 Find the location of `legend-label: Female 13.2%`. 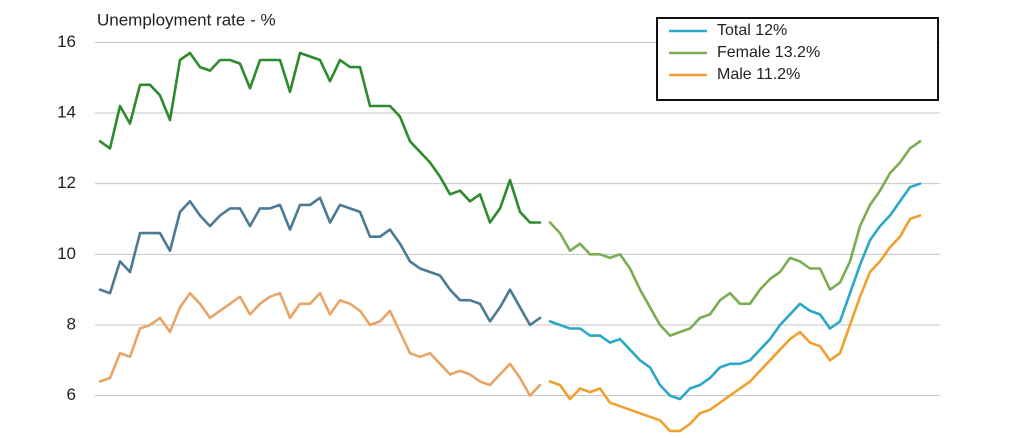

legend-label: Female 13.2% is located at coordinates (768, 52).